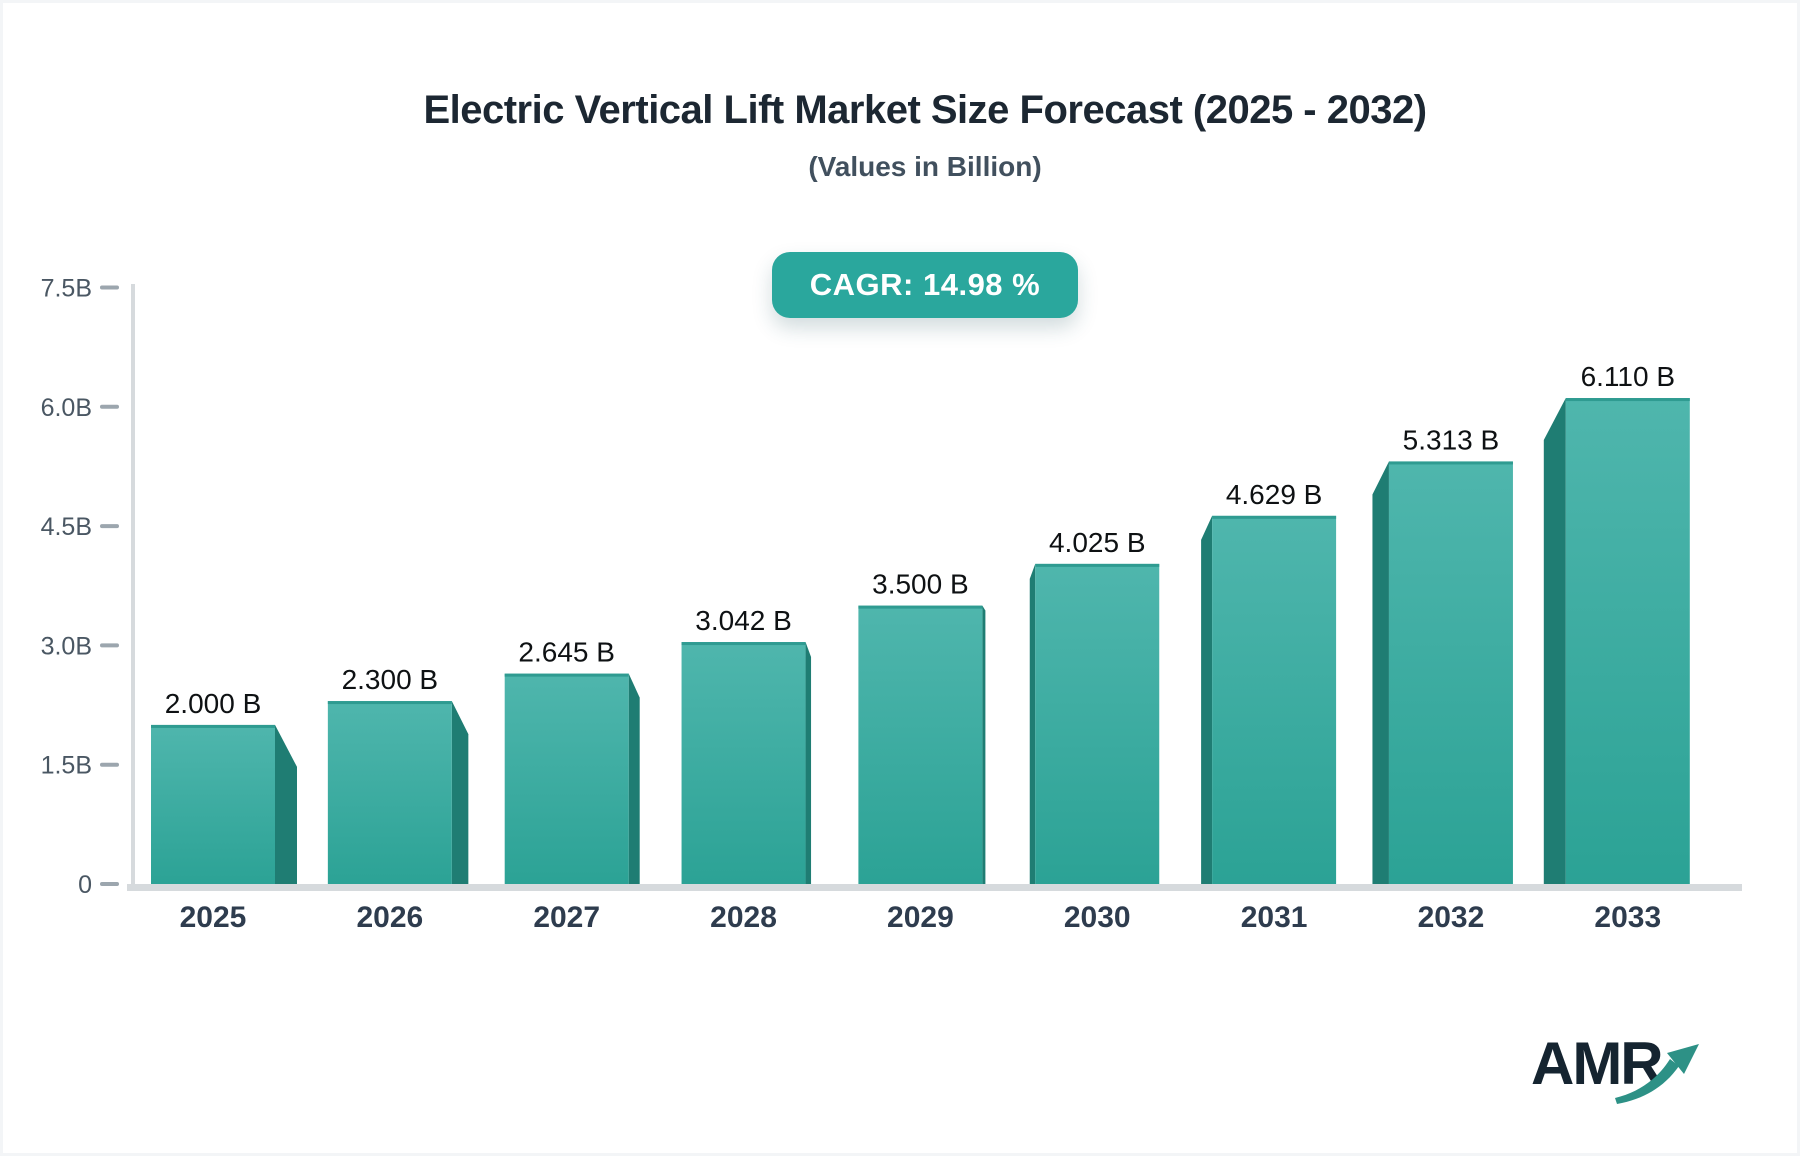 This screenshot has height=1156, width=1800. What do you see at coordinates (390, 679) in the screenshot?
I see `bar-value-label: 2.300 B` at bounding box center [390, 679].